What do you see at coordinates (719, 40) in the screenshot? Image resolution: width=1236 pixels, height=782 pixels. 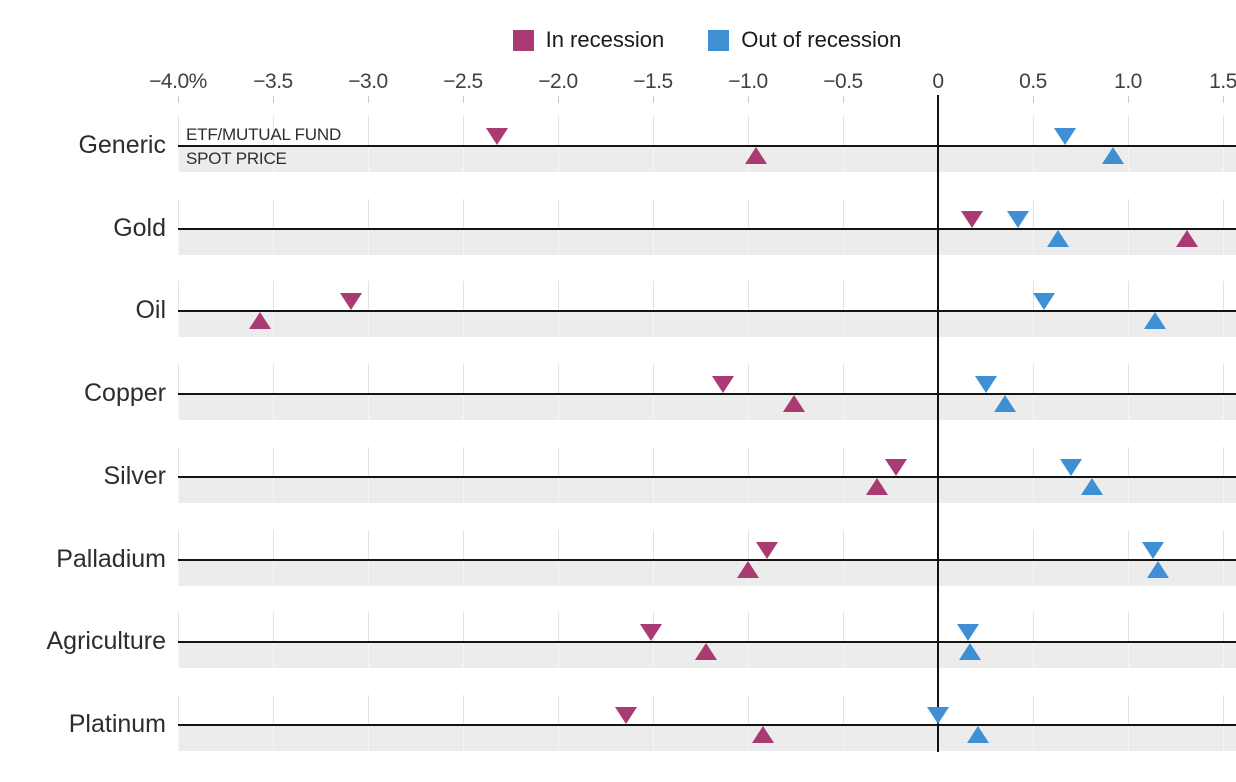 I see `legend-swatch-out-of-recession` at bounding box center [719, 40].